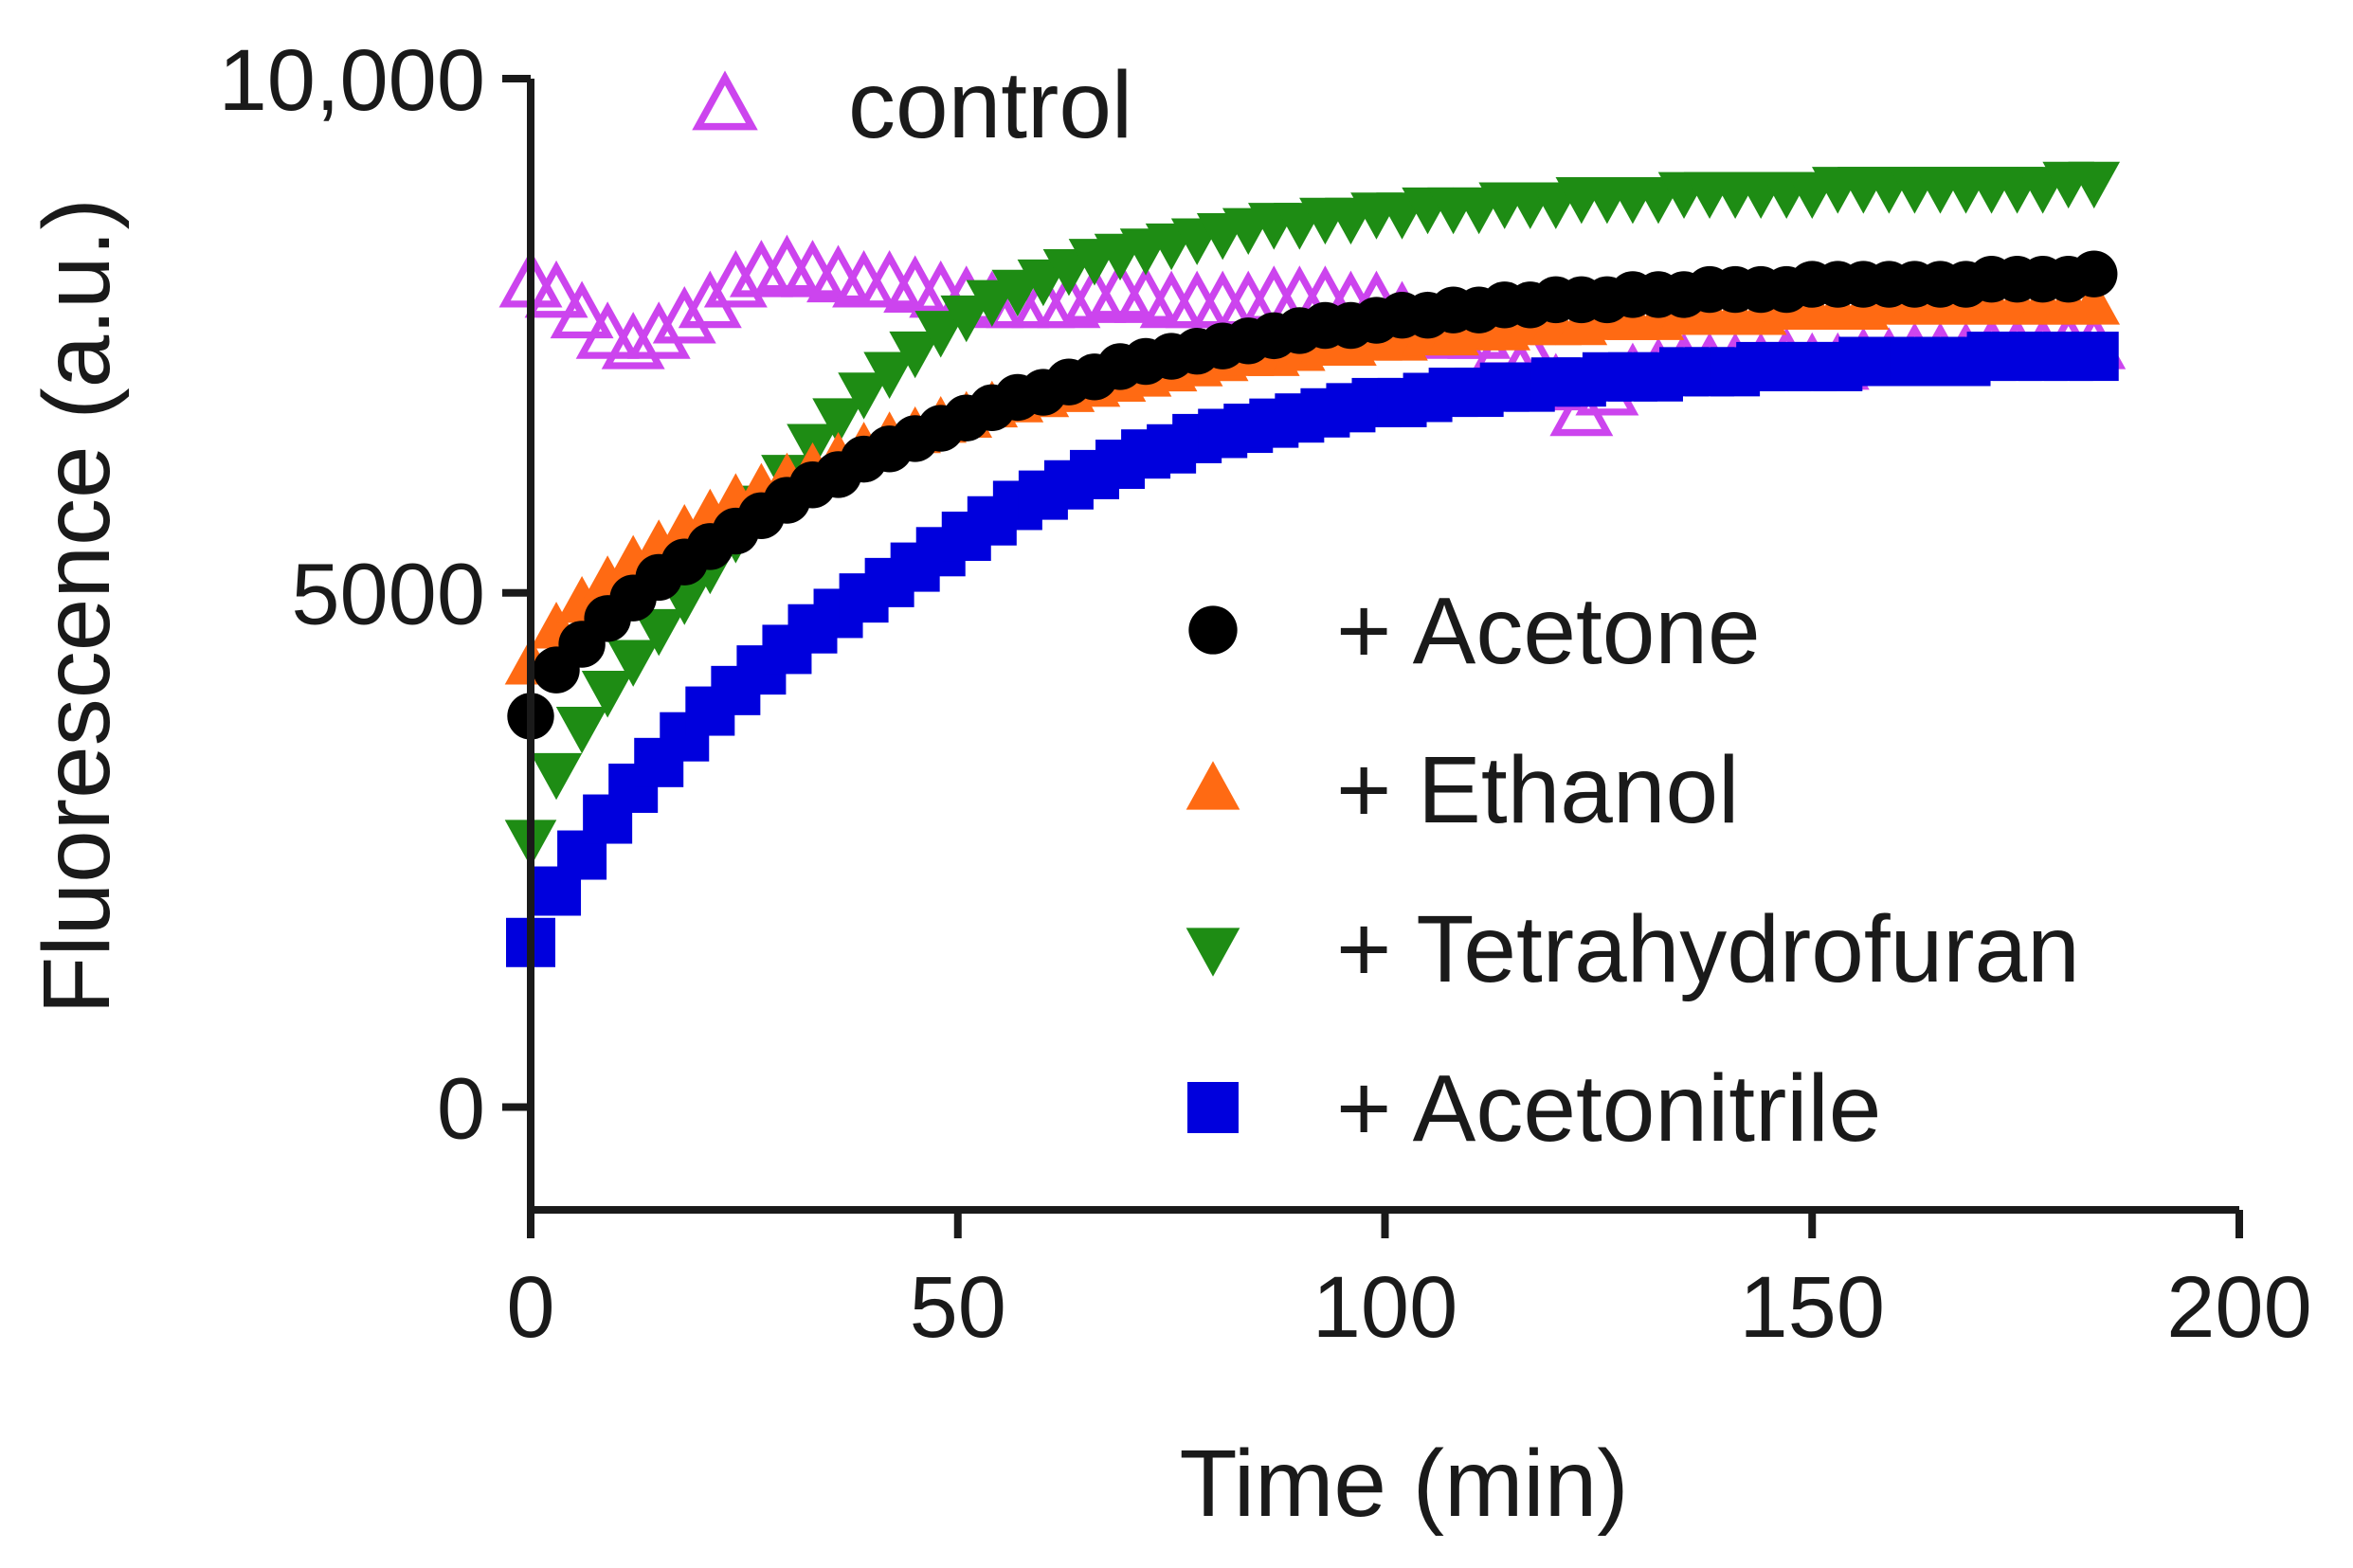  What do you see at coordinates (77, 606) in the screenshot?
I see `y-axis-title: Fluorescence (a.u.)` at bounding box center [77, 606].